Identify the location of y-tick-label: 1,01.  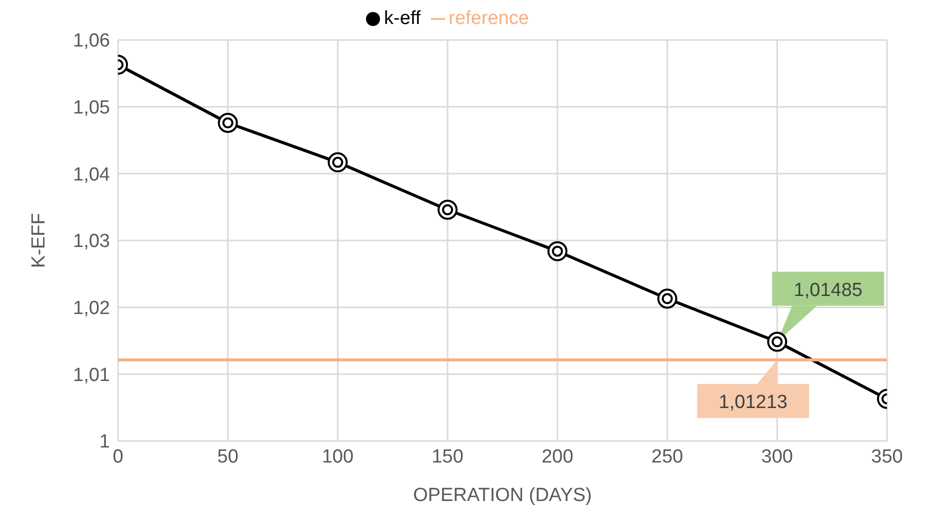
(91, 375).